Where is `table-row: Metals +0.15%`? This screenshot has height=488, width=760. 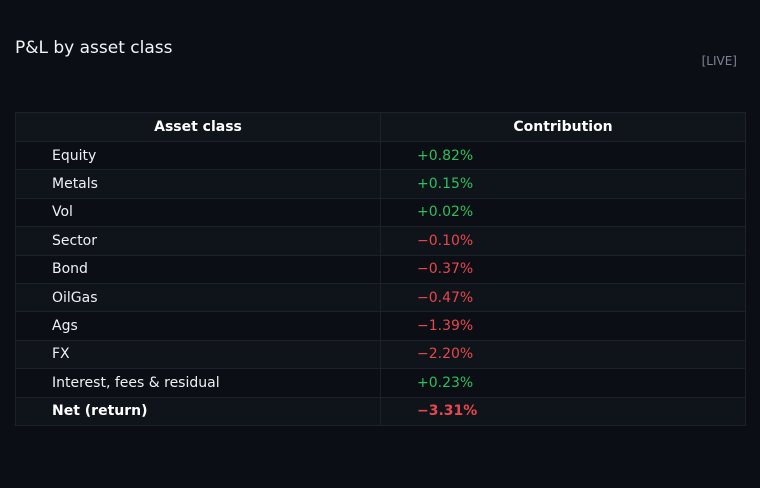
table-row: Metals +0.15% is located at coordinates (380, 184).